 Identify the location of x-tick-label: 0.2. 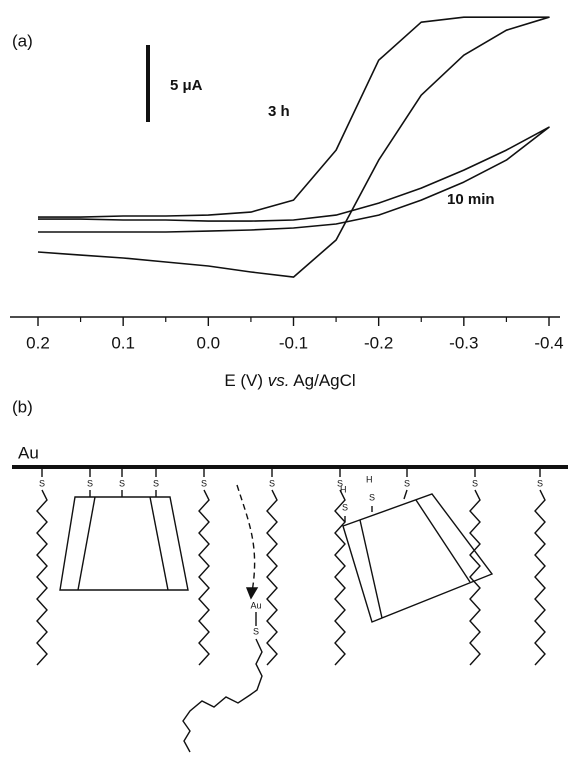
(38, 342).